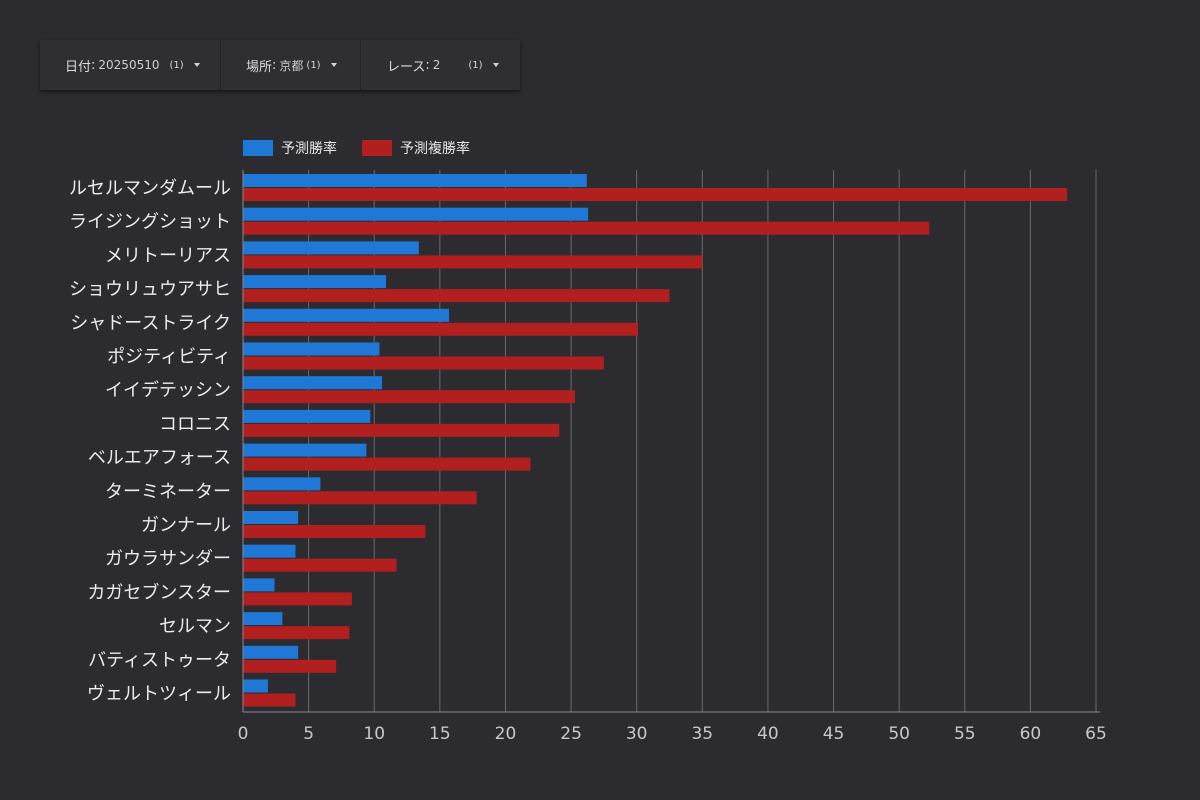 This screenshot has height=800, width=1200. What do you see at coordinates (313, 65) in the screenshot?
I see `place-filter-count: (1)` at bounding box center [313, 65].